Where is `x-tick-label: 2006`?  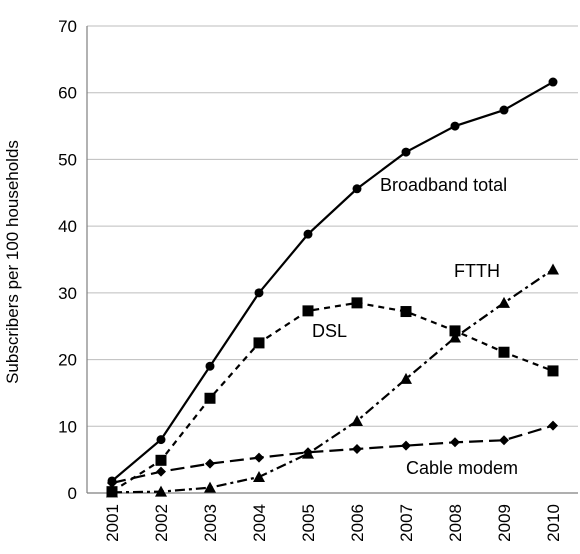
x-tick-label: 2006 is located at coordinates (357, 523).